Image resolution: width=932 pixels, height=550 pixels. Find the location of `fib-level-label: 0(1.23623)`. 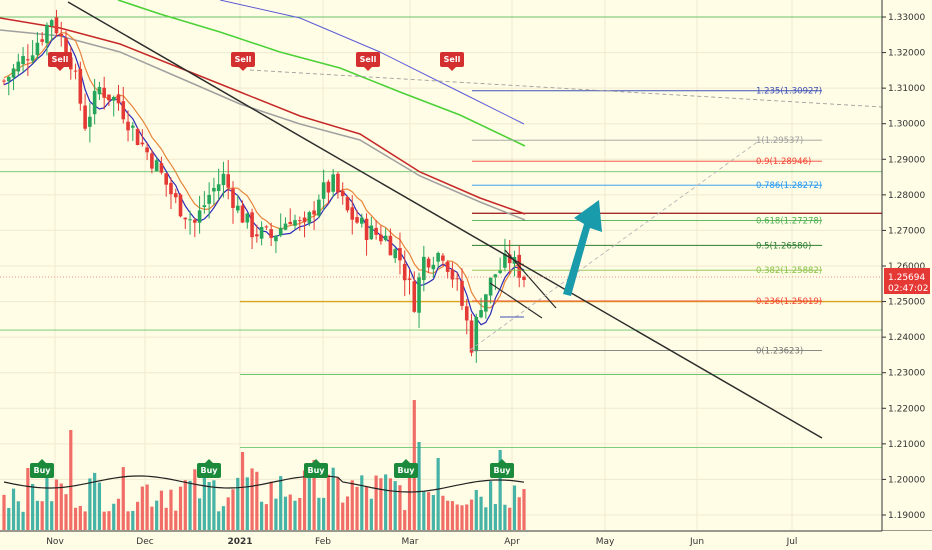

fib-level-label: 0(1.23623) is located at coordinates (779, 352).